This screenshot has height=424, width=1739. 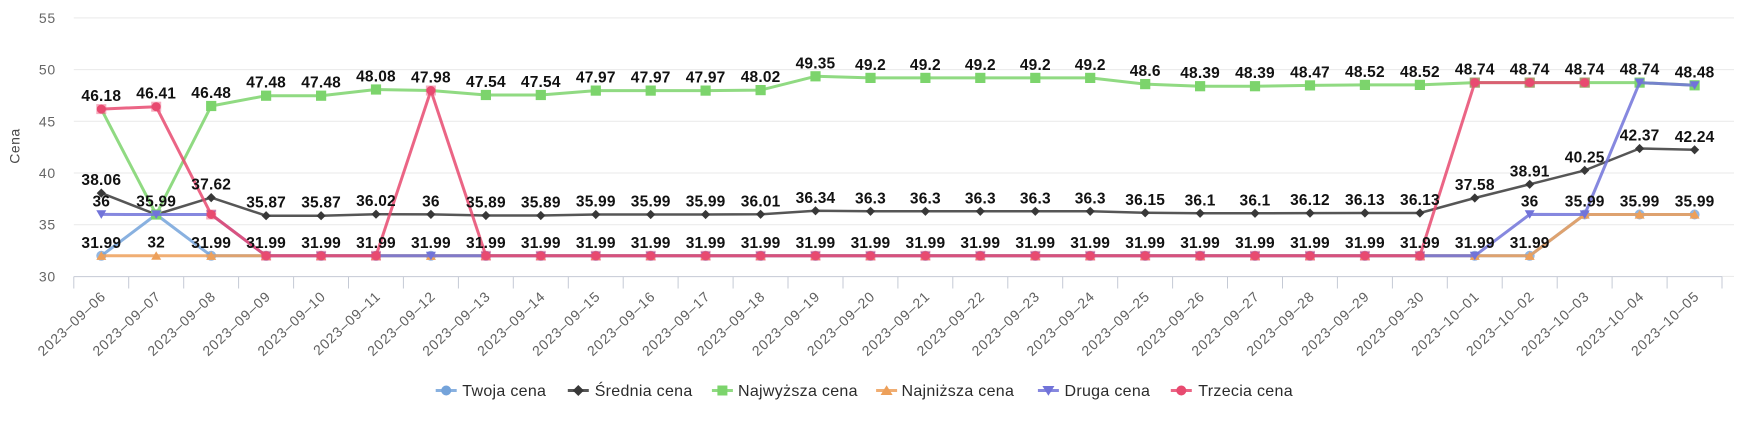 What do you see at coordinates (156, 94) in the screenshot?
I see `svg-text: 46.41` at bounding box center [156, 94].